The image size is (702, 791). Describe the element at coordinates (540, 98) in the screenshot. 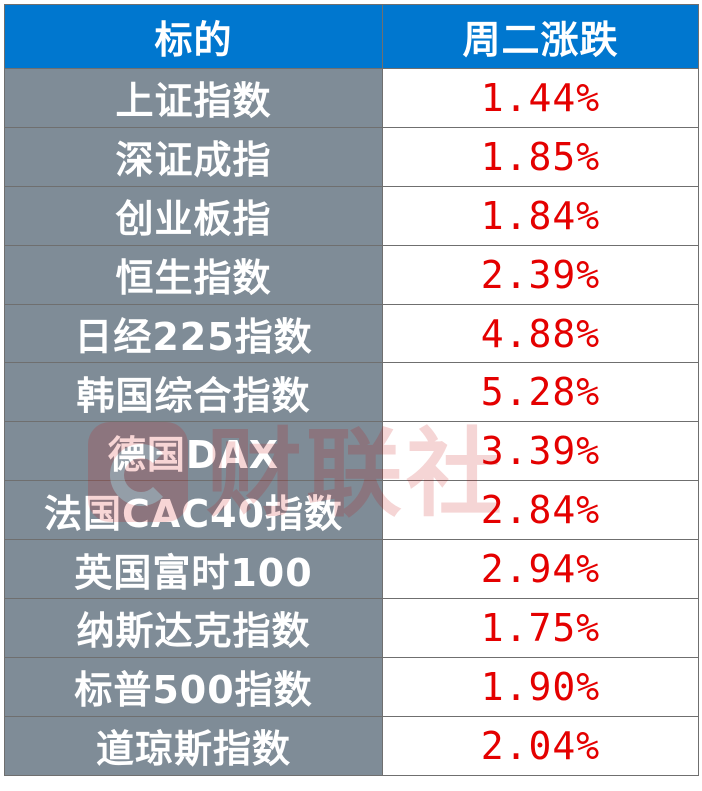

I see `index-change-cell: 1.44%` at that location.